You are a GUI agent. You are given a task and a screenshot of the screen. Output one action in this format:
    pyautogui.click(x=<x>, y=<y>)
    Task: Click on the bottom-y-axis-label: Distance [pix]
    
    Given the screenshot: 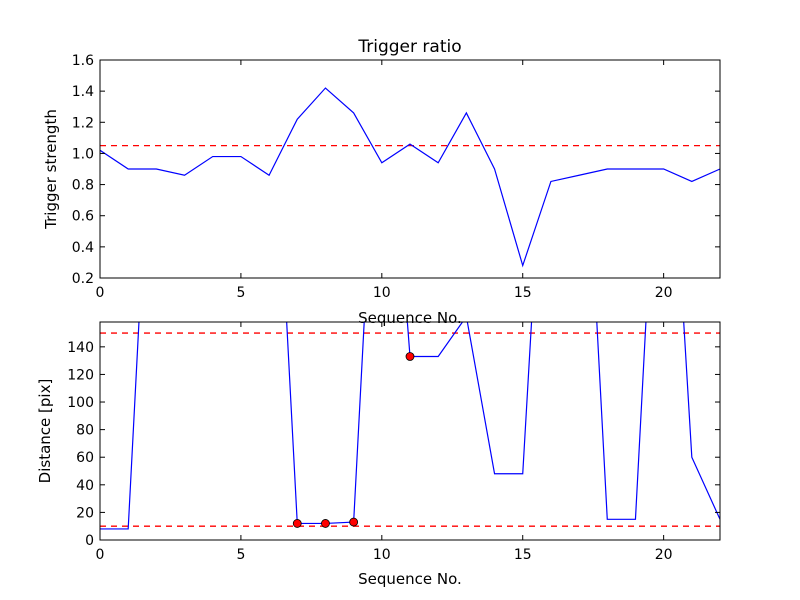 What is the action you would take?
    pyautogui.click(x=45, y=431)
    